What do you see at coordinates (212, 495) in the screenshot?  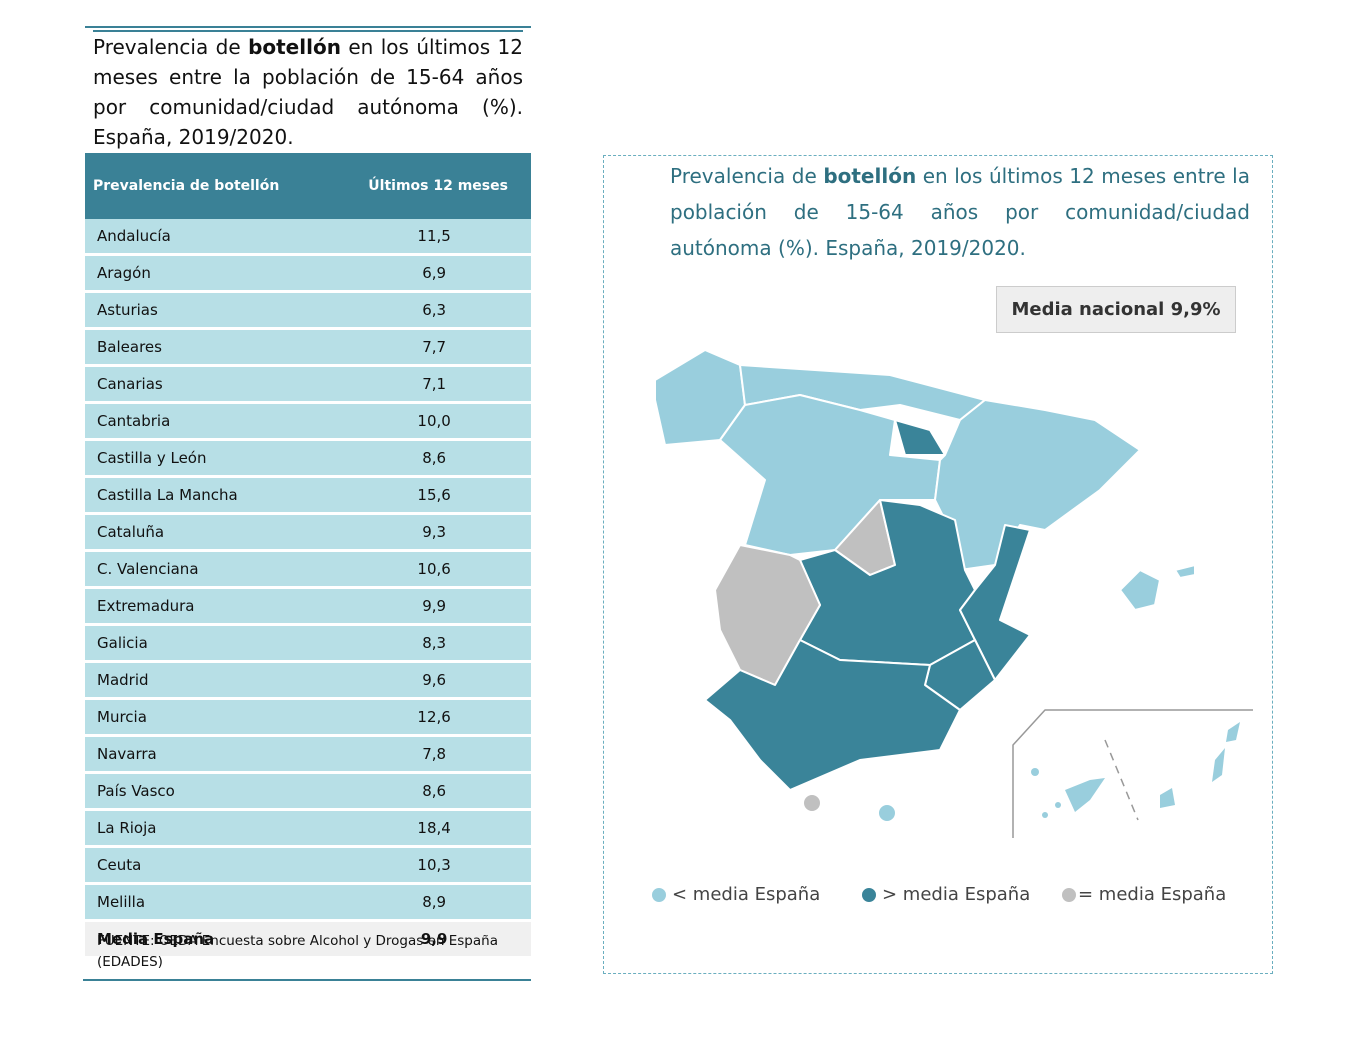 I see `region-name: Castilla La Mancha` at bounding box center [212, 495].